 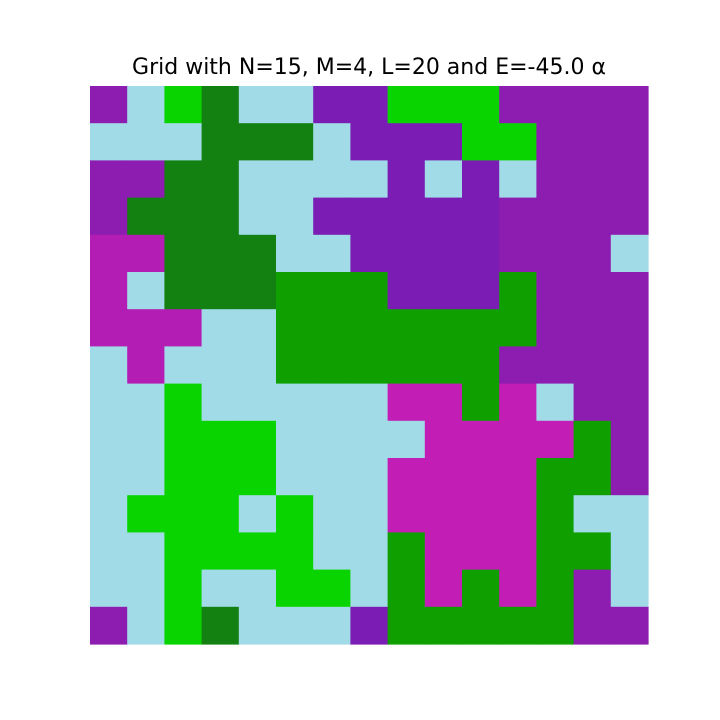 I want to click on heatmap-cell-r4-c12, so click(x=555, y=253).